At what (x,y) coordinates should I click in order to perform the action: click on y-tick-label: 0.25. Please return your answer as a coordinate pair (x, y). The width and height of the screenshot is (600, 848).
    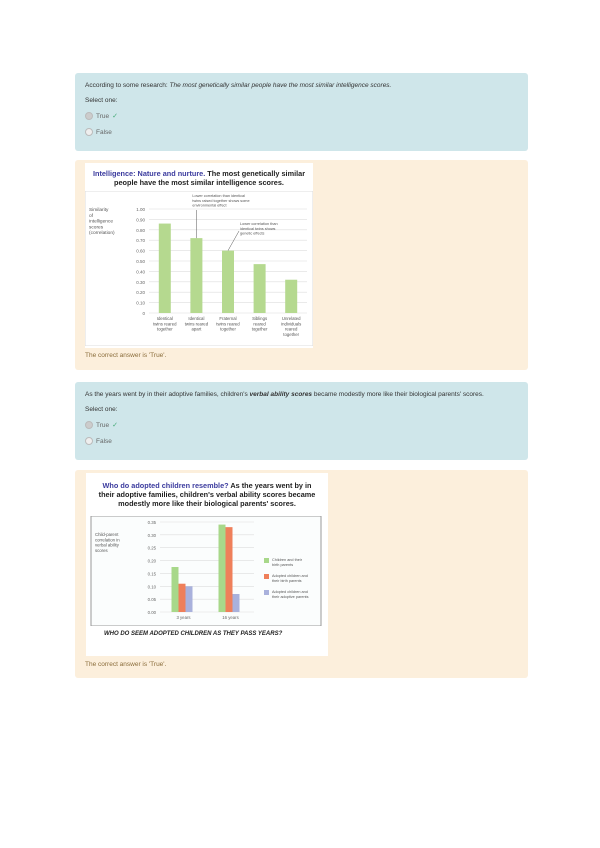
    Looking at the image, I should click on (152, 548).